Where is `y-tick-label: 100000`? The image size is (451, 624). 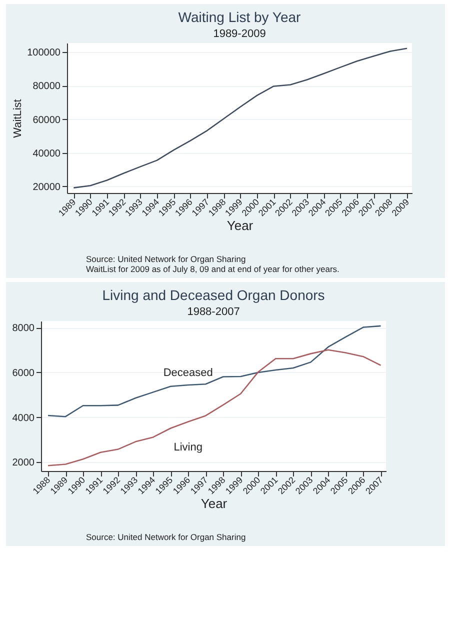
y-tick-label: 100000 is located at coordinates (44, 53).